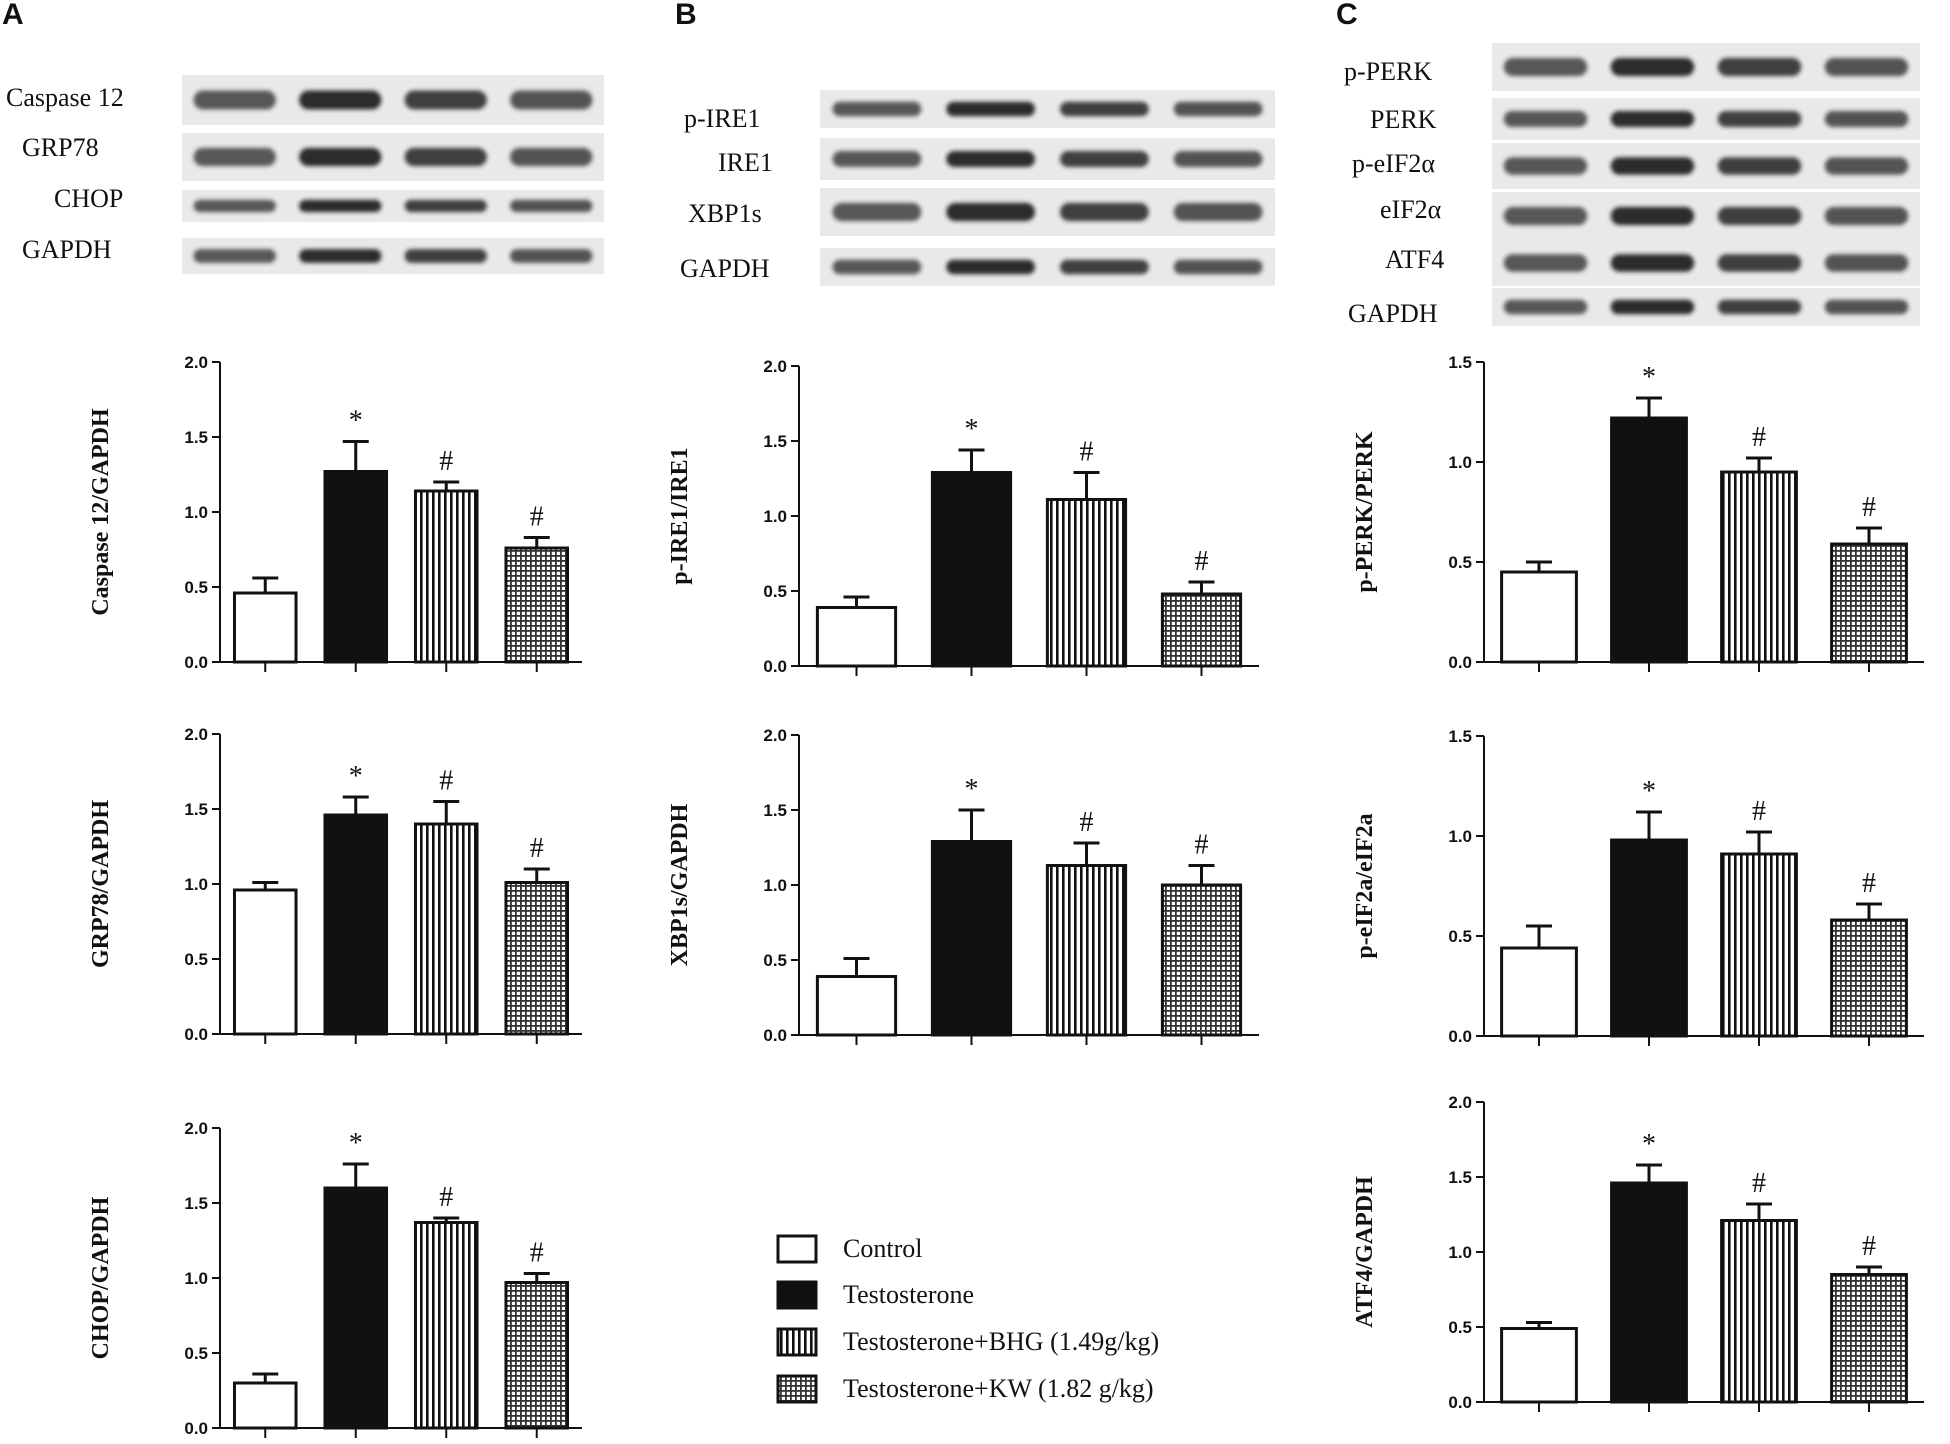 This screenshot has width=1950, height=1444. I want to click on western-blot-a: Caspase 12 GRP78 CHOP GAPDH, so click(305, 174).